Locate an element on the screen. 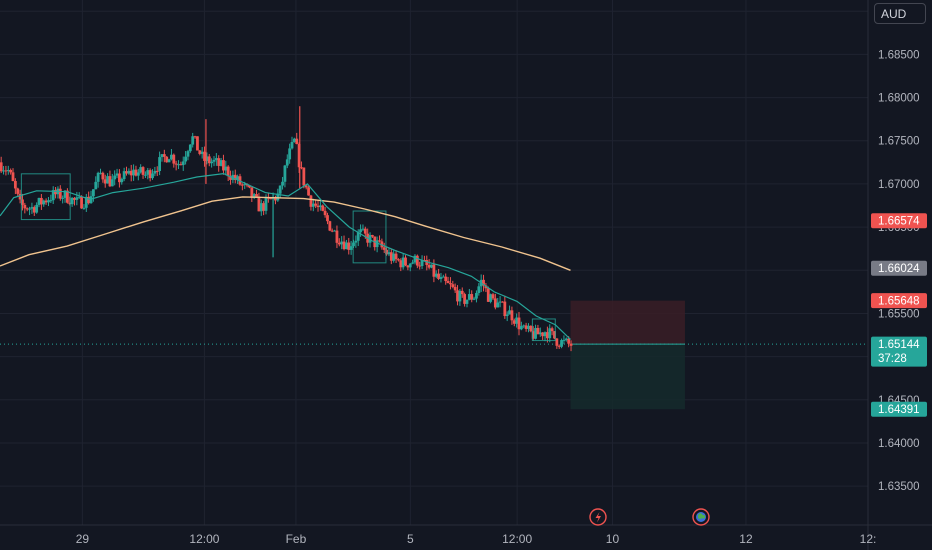  price-tag-4: 1.64391 is located at coordinates (899, 409).